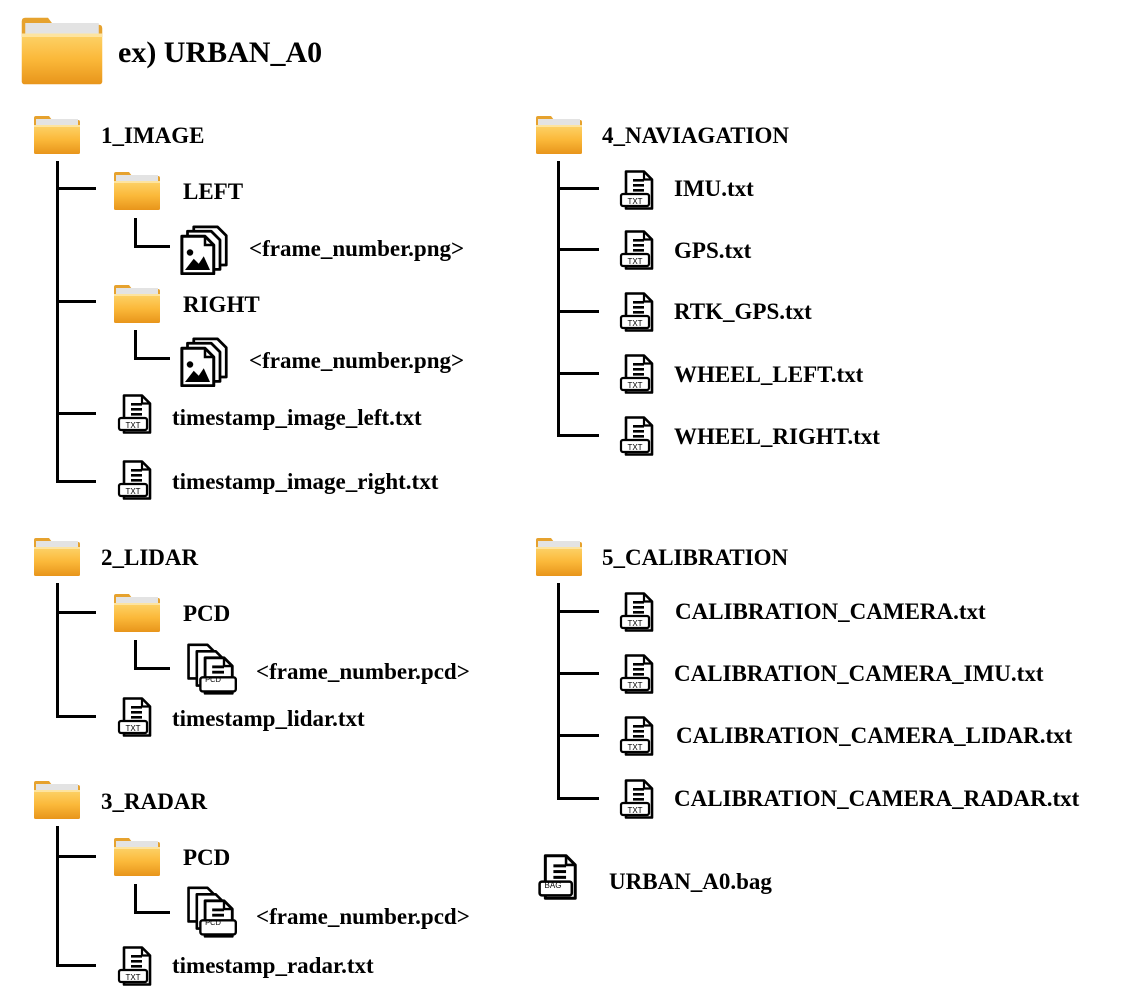 The image size is (1132, 1002). I want to click on left-folder-label: LEFT, so click(213, 191).